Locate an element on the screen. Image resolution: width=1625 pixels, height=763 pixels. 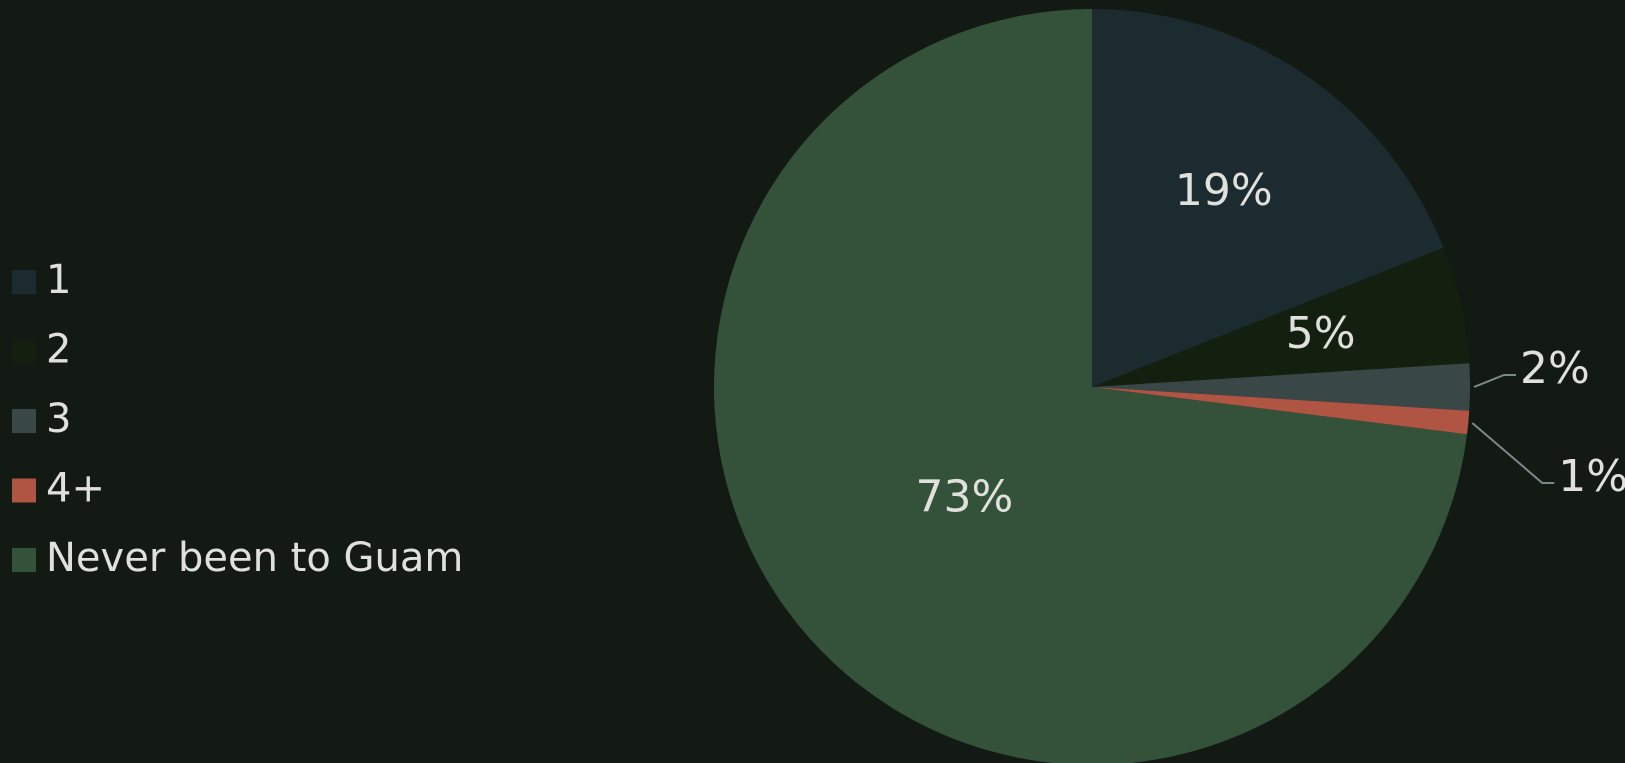
legend-label: 2 is located at coordinates (58, 350).